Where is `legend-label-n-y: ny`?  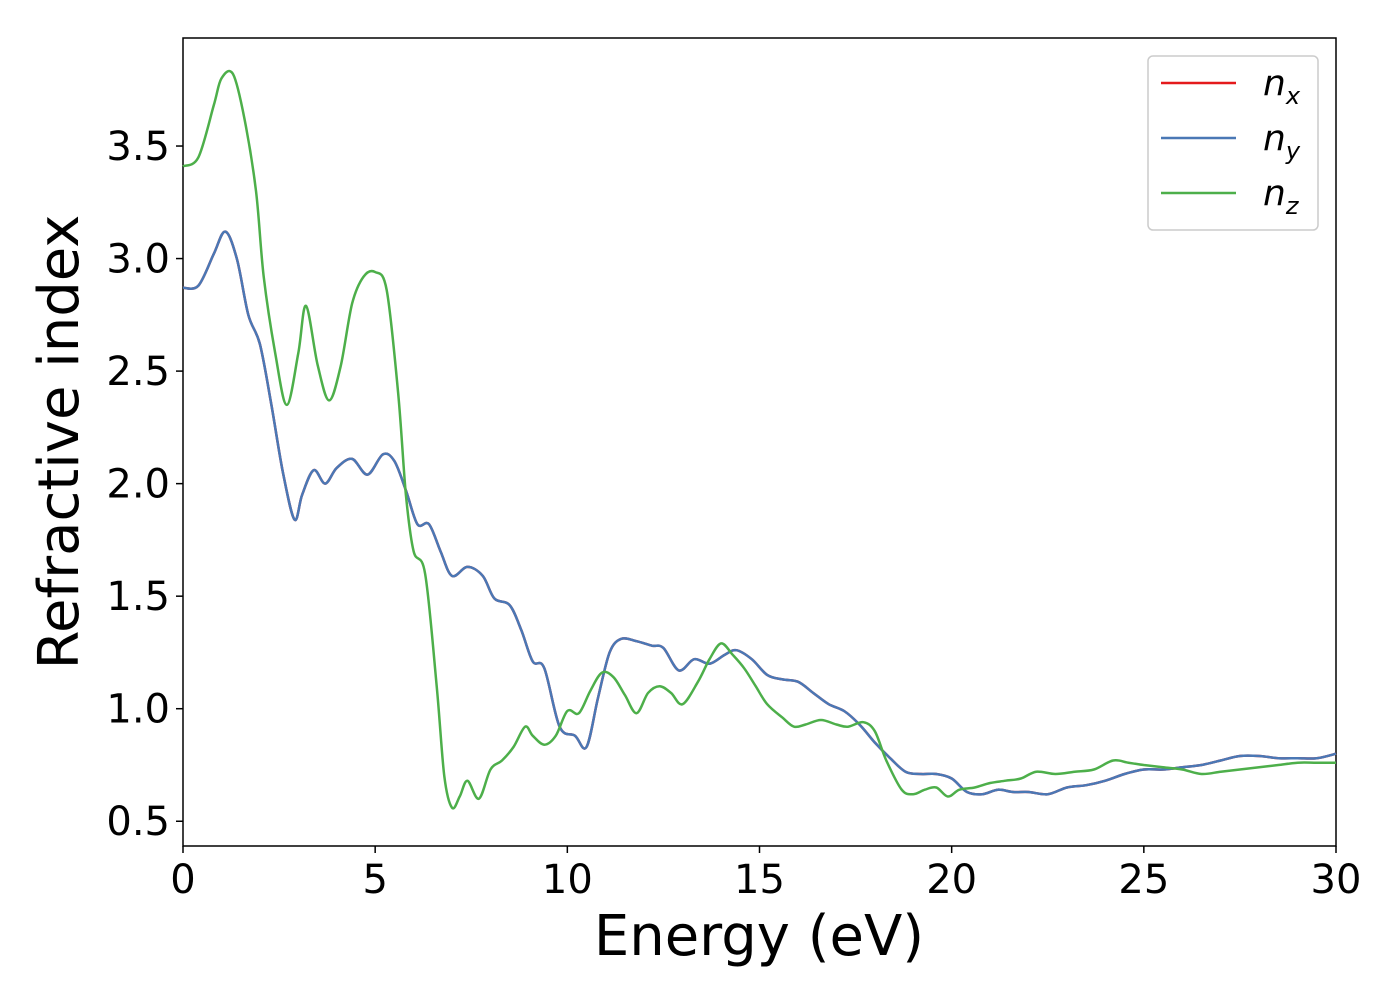
legend-label-n-y: ny is located at coordinates (1282, 141).